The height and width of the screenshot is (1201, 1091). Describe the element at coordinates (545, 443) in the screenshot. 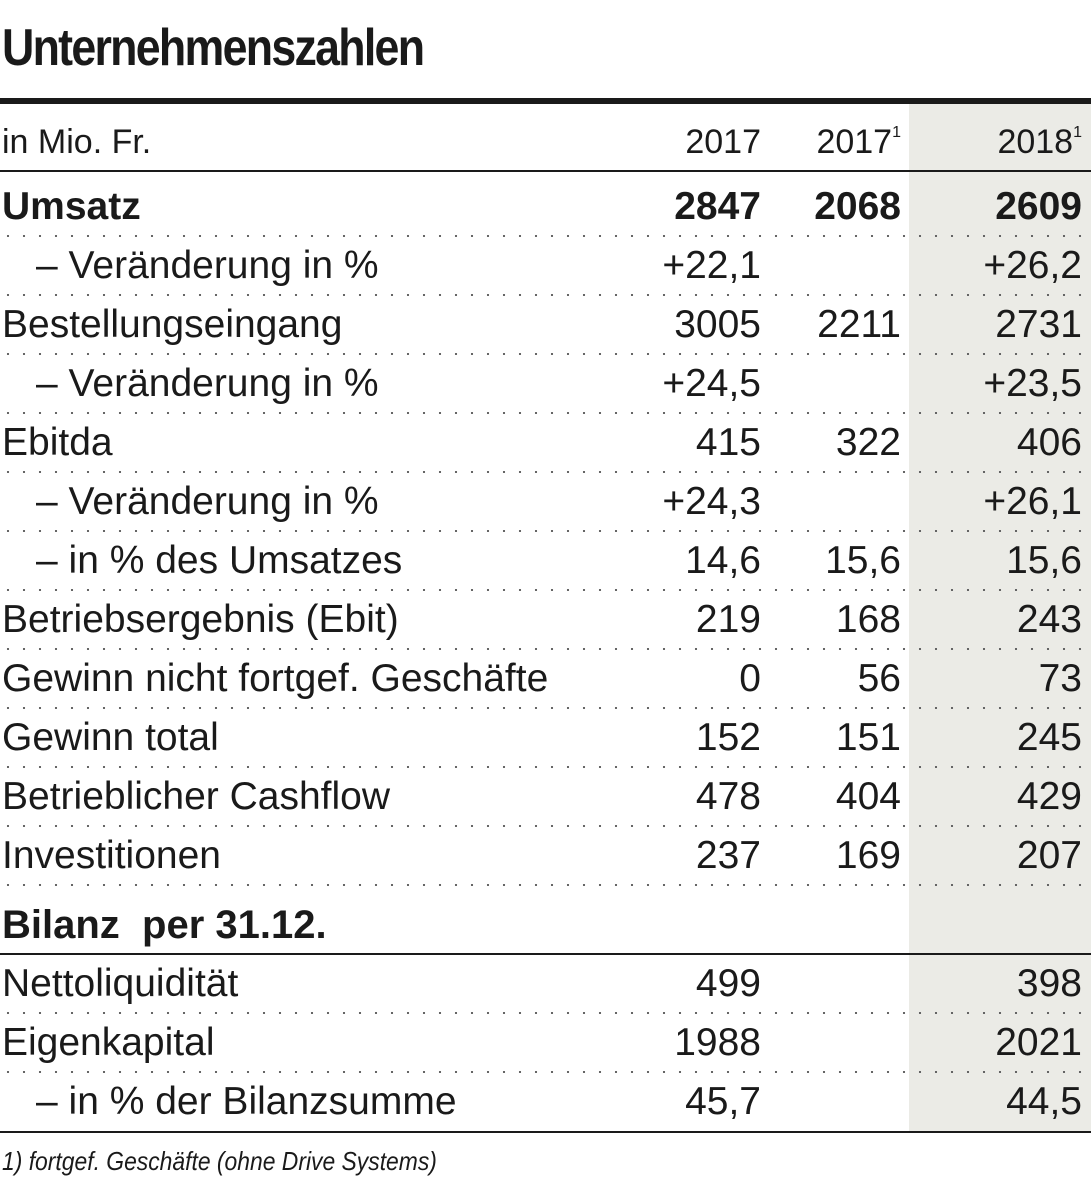

I see `table-row: Ebitda 415 322 406` at that location.